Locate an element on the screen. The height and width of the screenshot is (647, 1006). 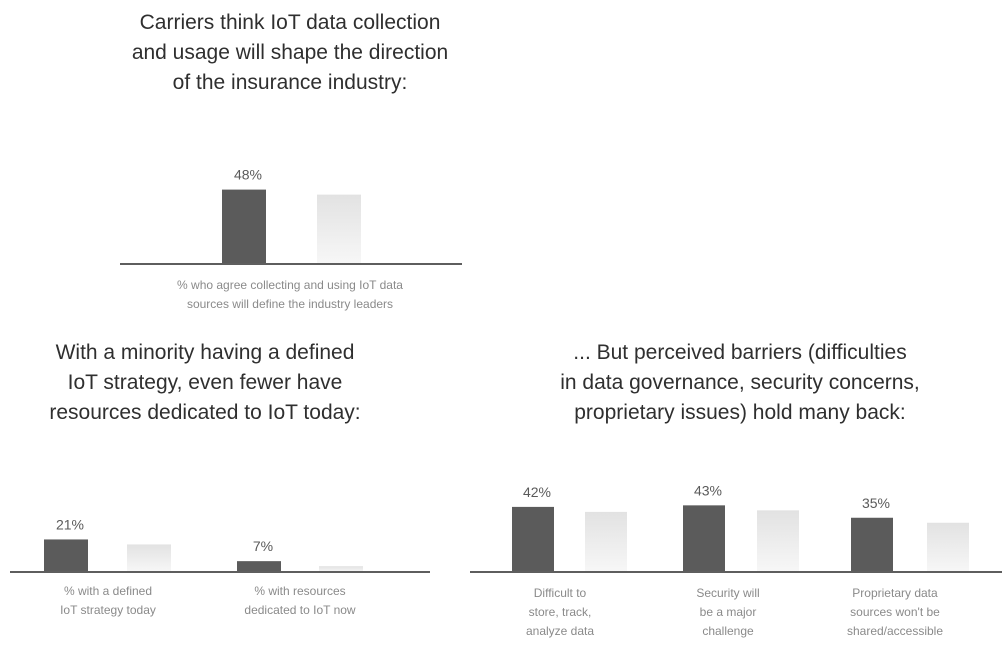
chart-1-value-label-1: 48% is located at coordinates (248, 175).